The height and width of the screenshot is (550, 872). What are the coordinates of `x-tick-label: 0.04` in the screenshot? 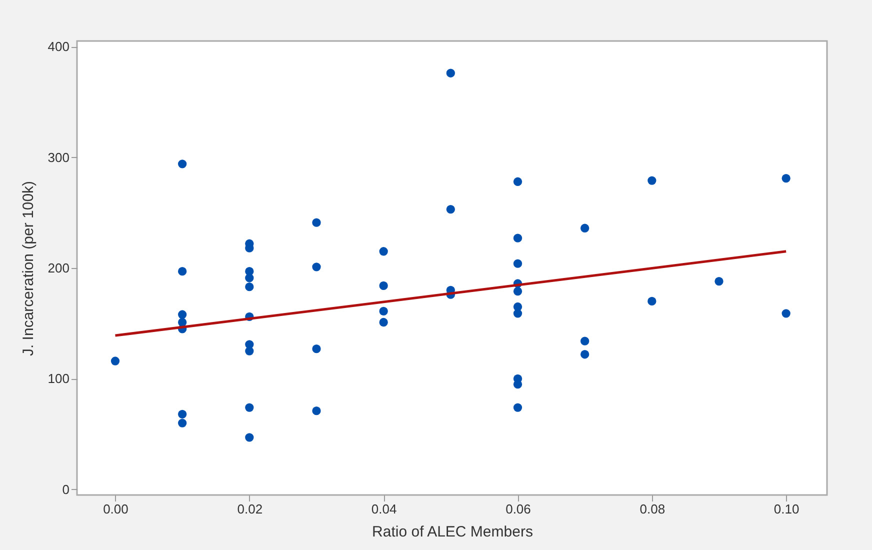 It's located at (384, 509).